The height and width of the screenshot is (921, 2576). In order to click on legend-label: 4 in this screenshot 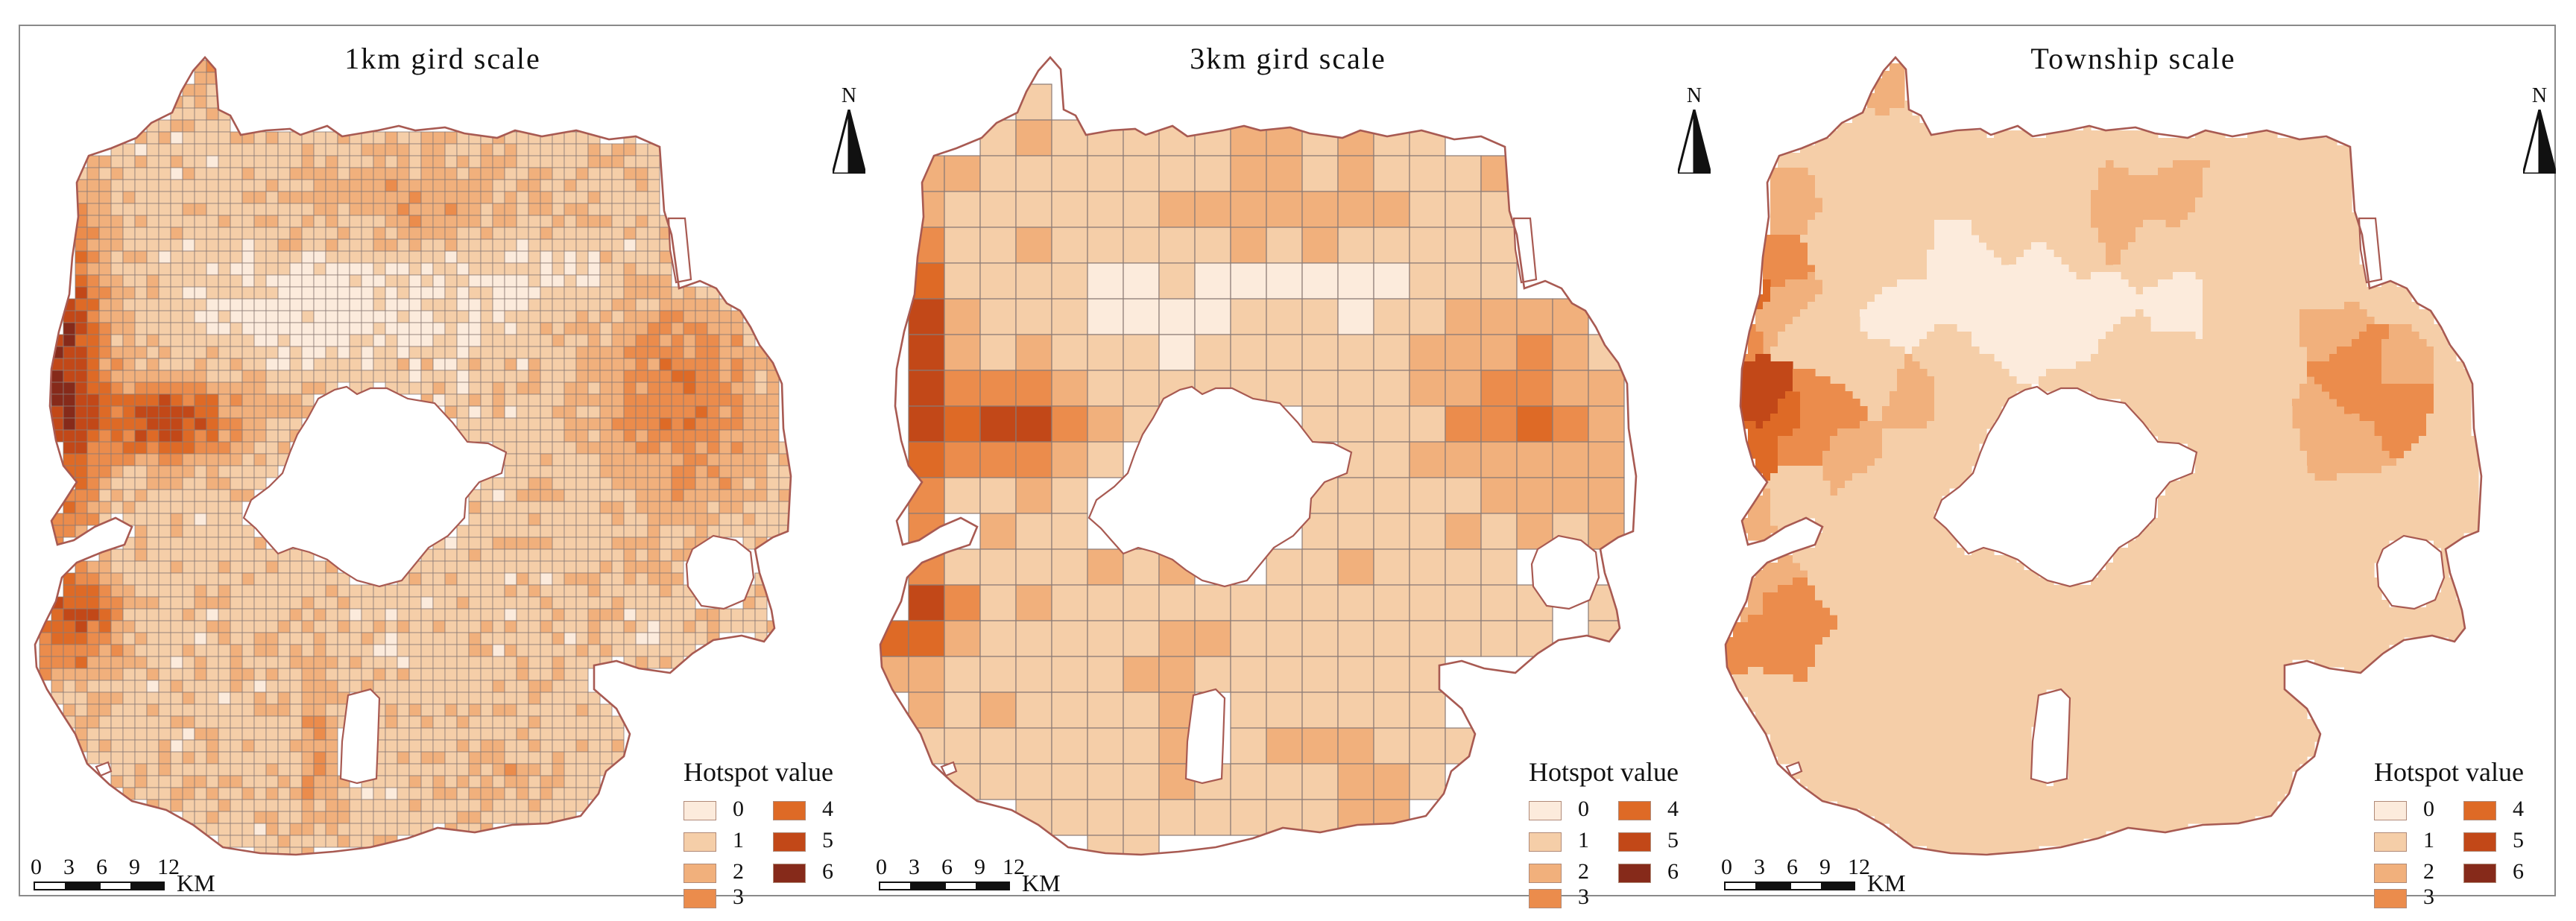, I will do `click(1673, 809)`.